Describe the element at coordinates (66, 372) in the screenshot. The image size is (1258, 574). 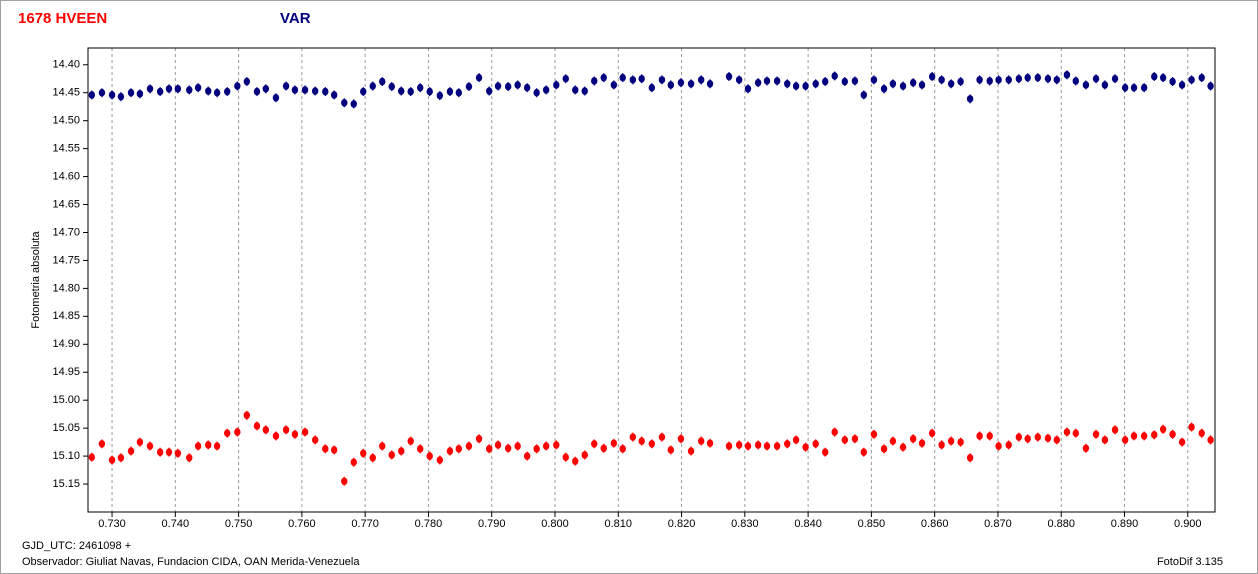
I see `y-tick-label: 14.95` at that location.